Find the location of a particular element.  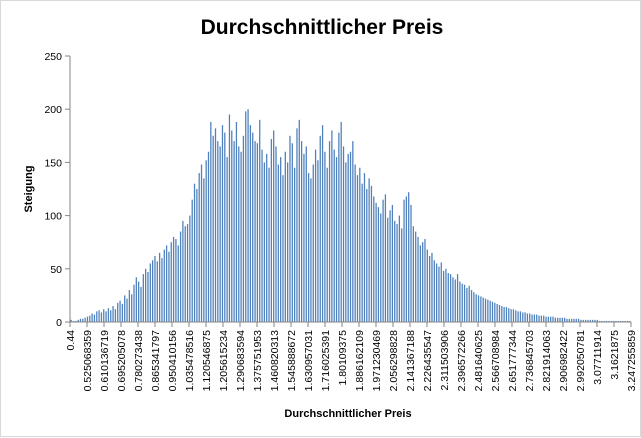

x-tick-label: 1.886162109 is located at coordinates (360, 360).